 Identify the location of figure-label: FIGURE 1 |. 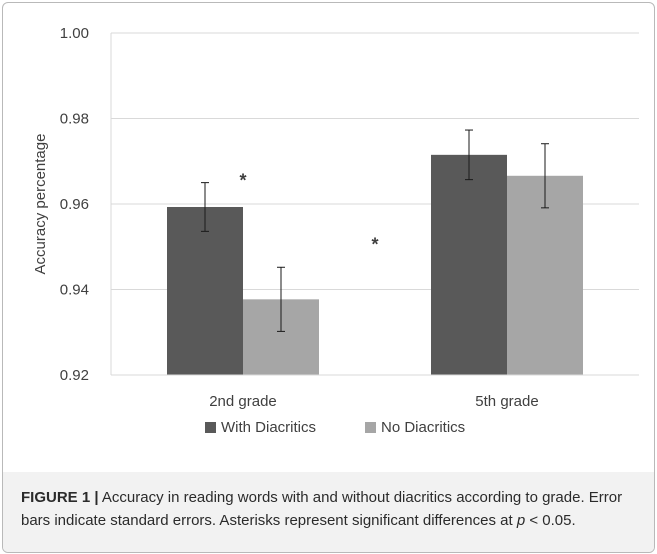
(60, 497).